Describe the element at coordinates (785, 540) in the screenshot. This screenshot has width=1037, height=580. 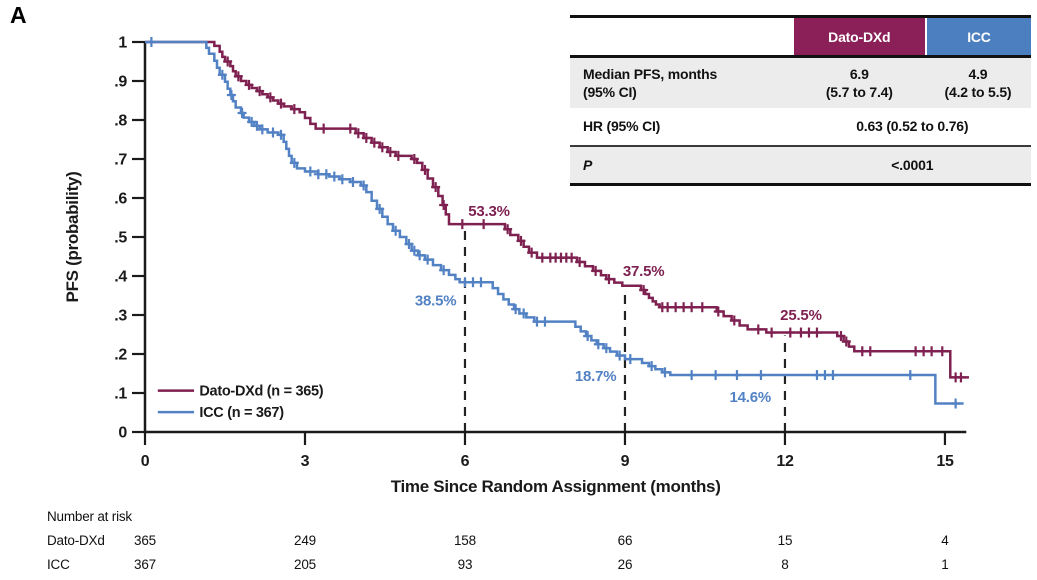
I see `at-risk-value: 15` at that location.